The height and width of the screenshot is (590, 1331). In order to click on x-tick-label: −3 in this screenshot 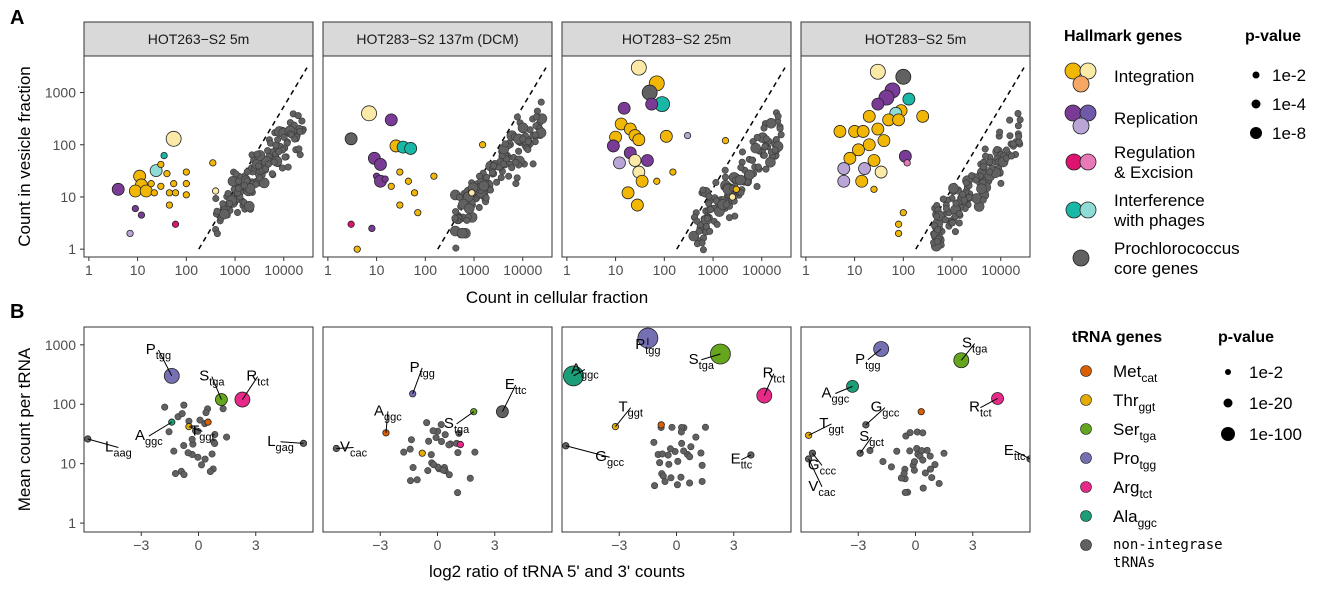, I will do `click(380, 545)`.